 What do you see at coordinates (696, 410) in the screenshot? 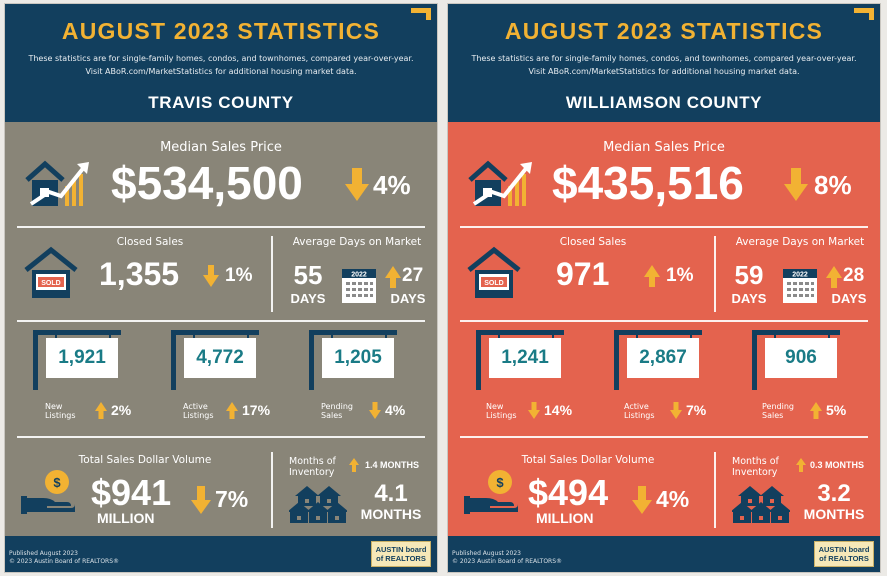
I see `active-listings-change: 7%` at bounding box center [696, 410].